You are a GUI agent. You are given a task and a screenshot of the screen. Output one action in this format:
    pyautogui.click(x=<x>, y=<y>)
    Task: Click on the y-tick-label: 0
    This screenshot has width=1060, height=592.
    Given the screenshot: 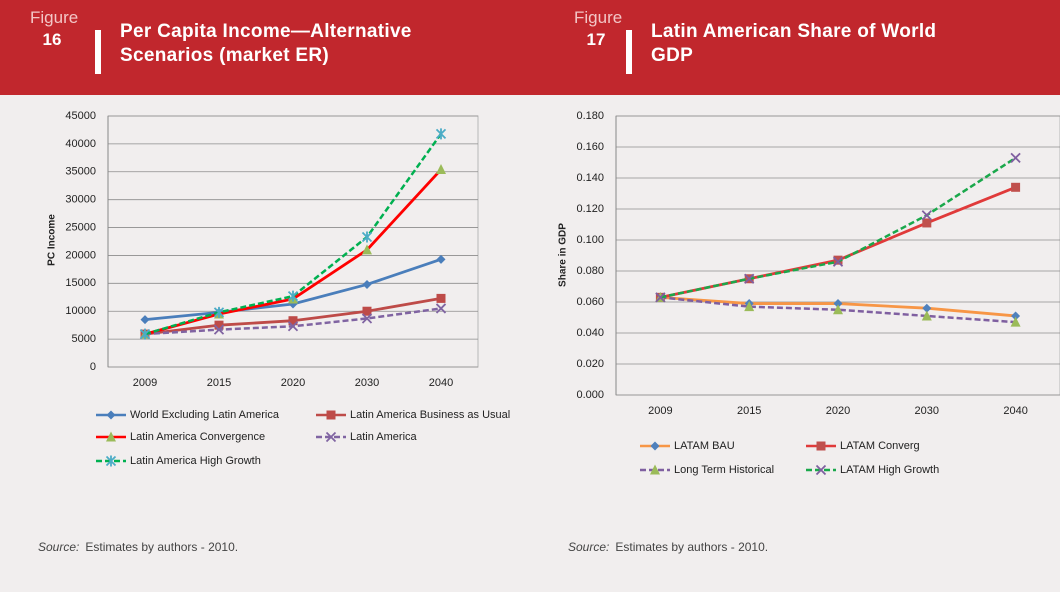 What is the action you would take?
    pyautogui.click(x=93, y=367)
    